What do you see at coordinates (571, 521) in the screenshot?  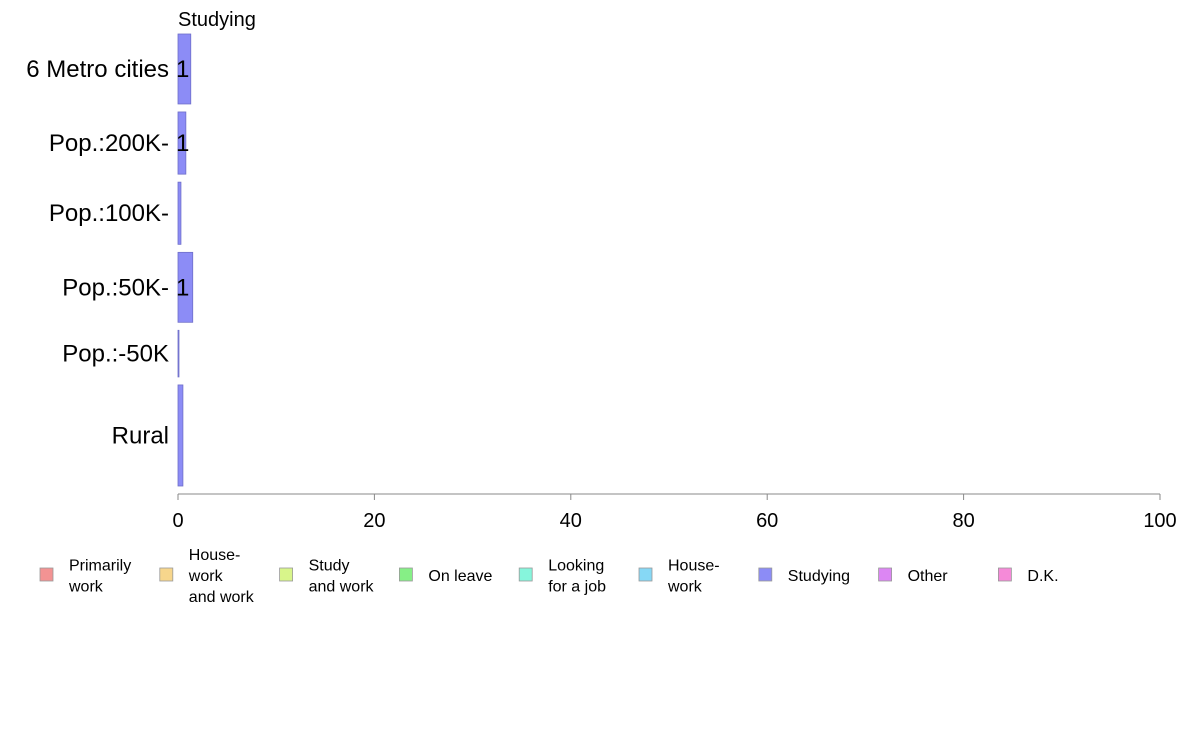 I see `x-tick-label: 40` at bounding box center [571, 521].